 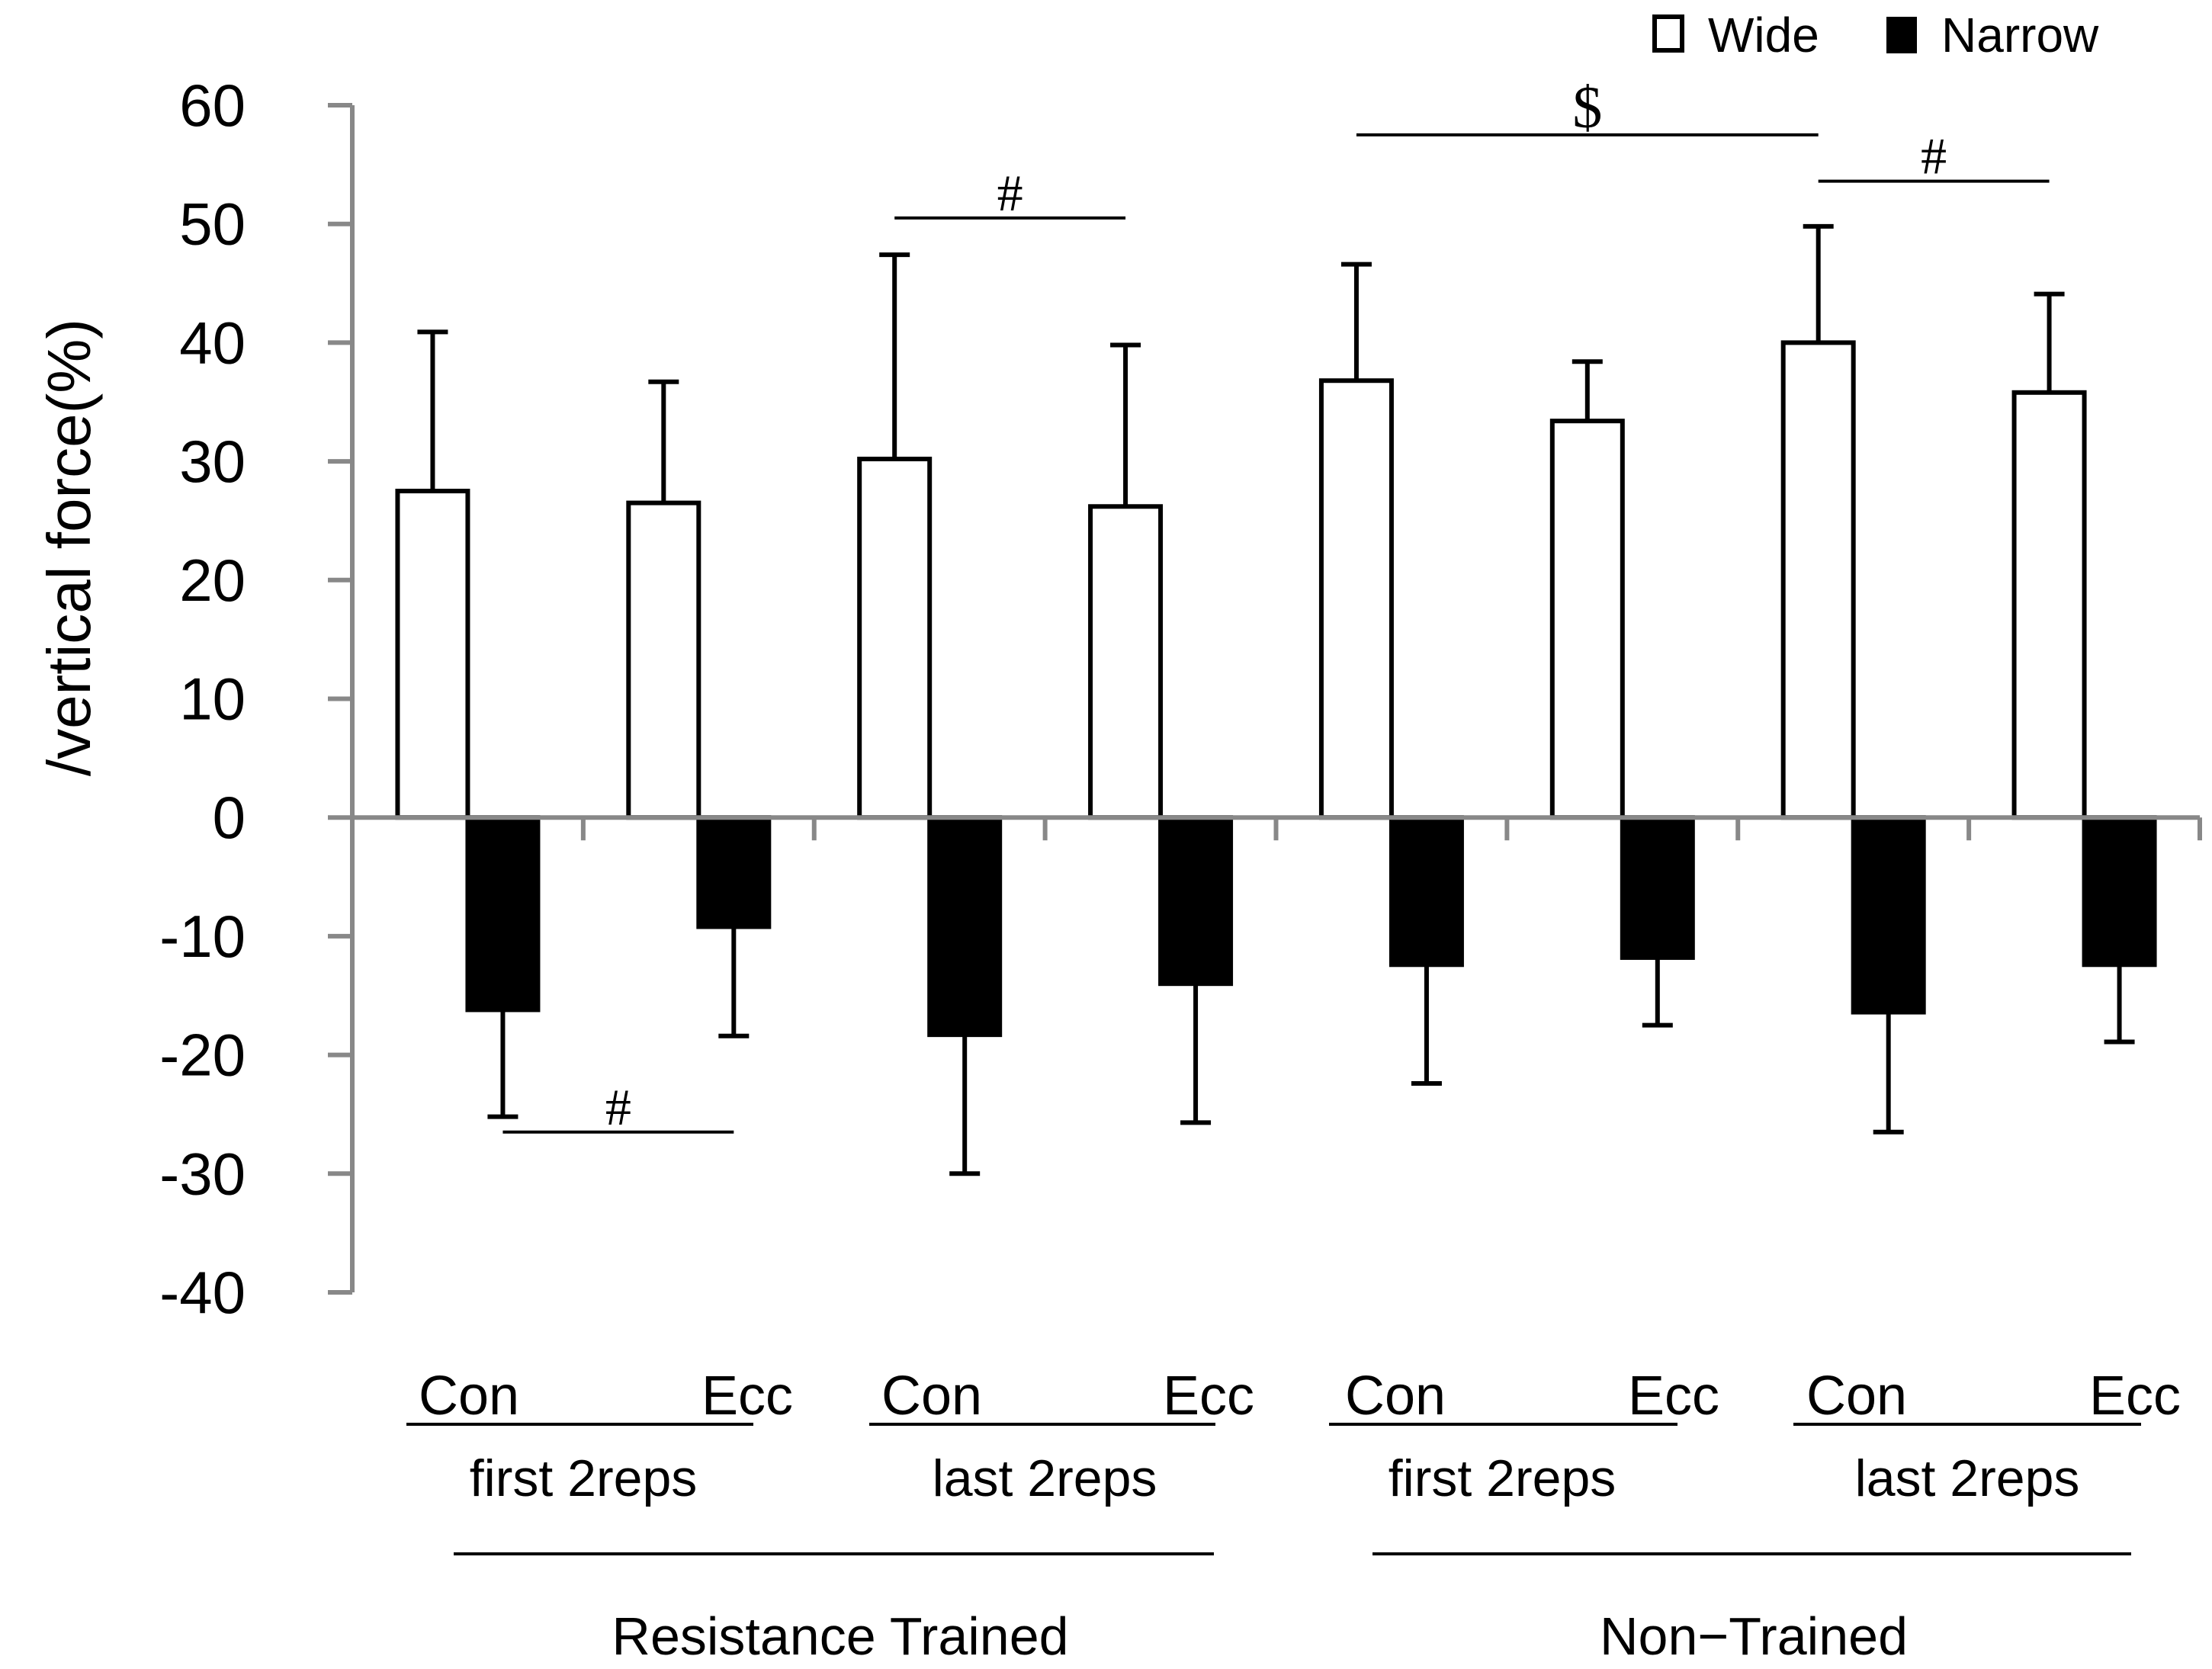 I want to click on y-tick-label: 60, so click(x=212, y=105).